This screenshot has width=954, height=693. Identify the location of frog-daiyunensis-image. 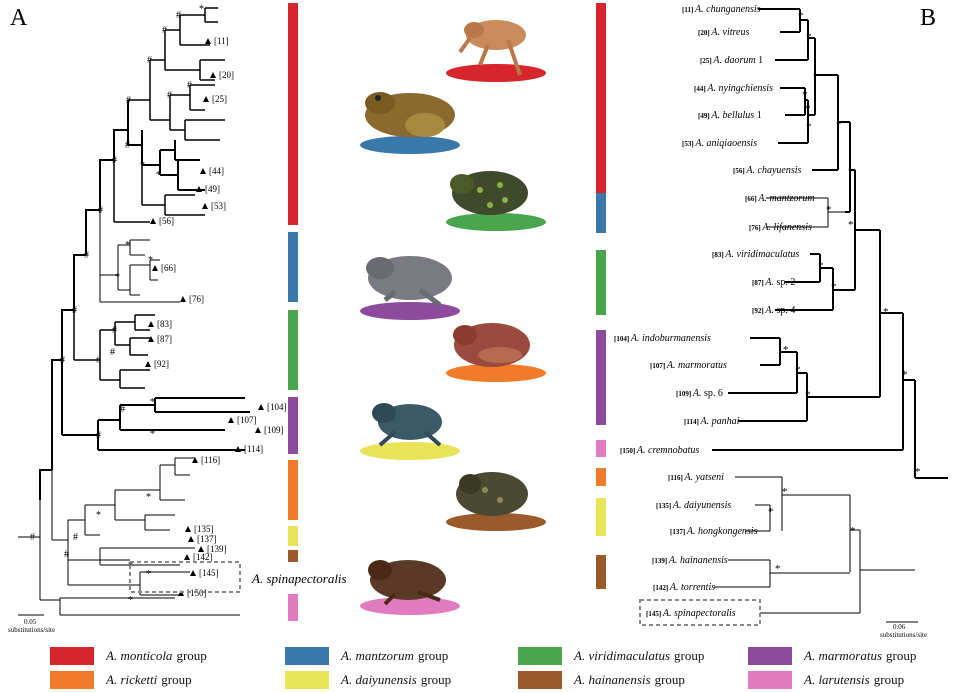
(410, 431).